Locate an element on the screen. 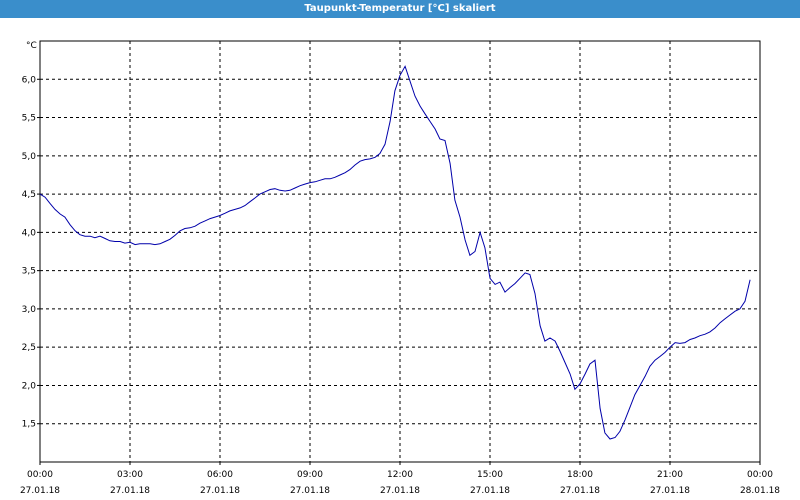 The image size is (800, 500). y-tick-label: 4,0 is located at coordinates (29, 233).